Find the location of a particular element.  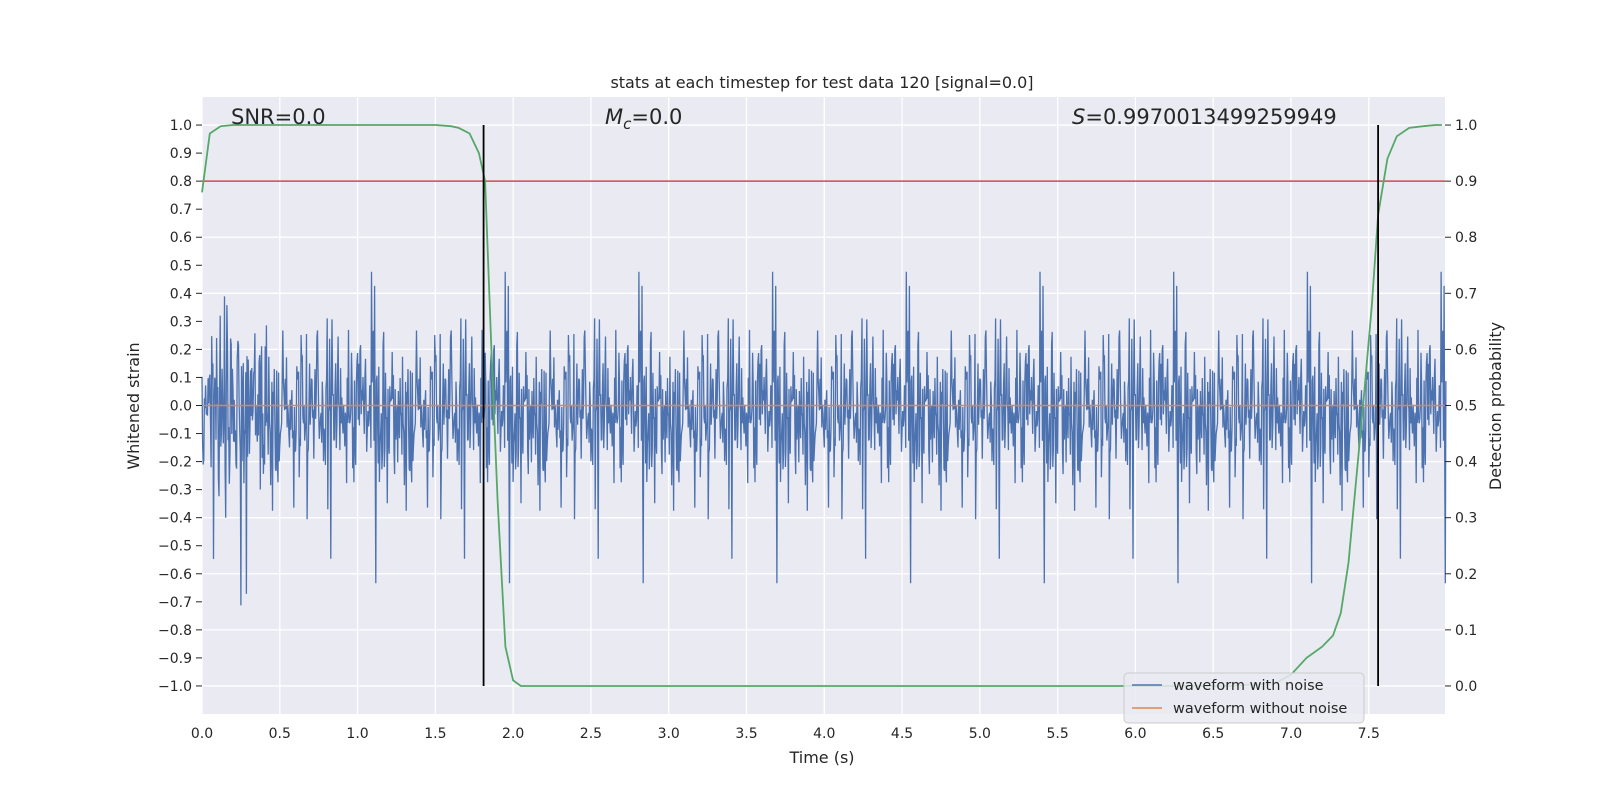

detection-statistic-value: =0.9970013499259949 is located at coordinates (1210, 117).